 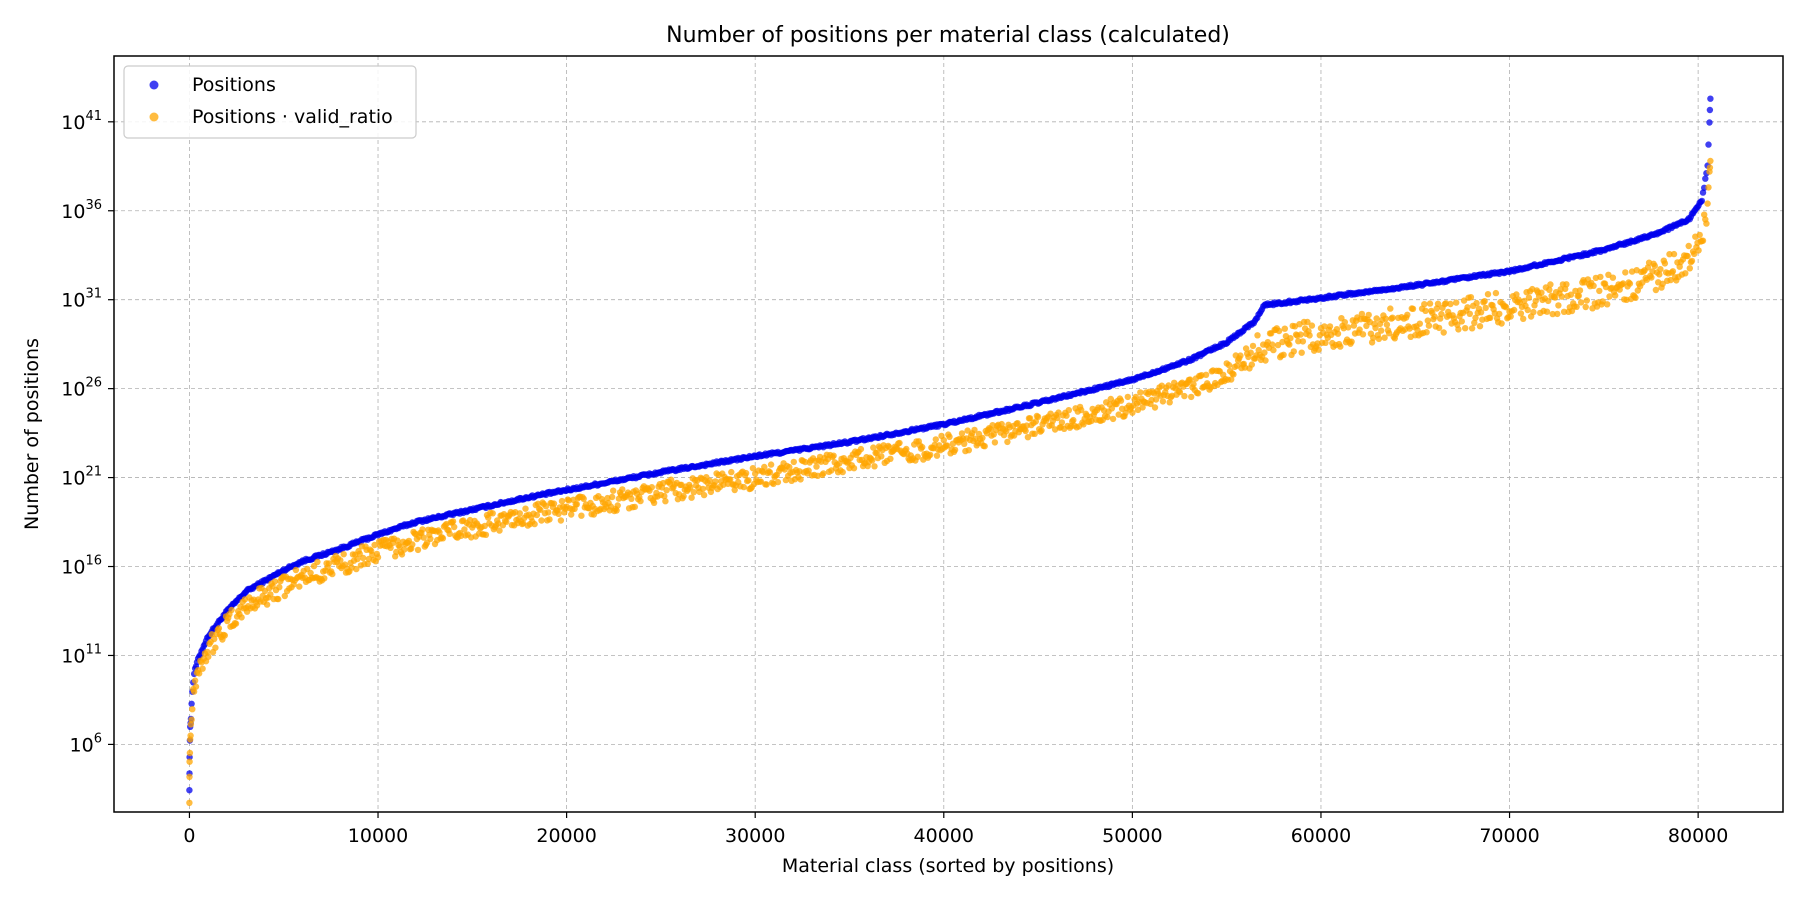 I want to click on y-tick-label: 1021, so click(x=81, y=477).